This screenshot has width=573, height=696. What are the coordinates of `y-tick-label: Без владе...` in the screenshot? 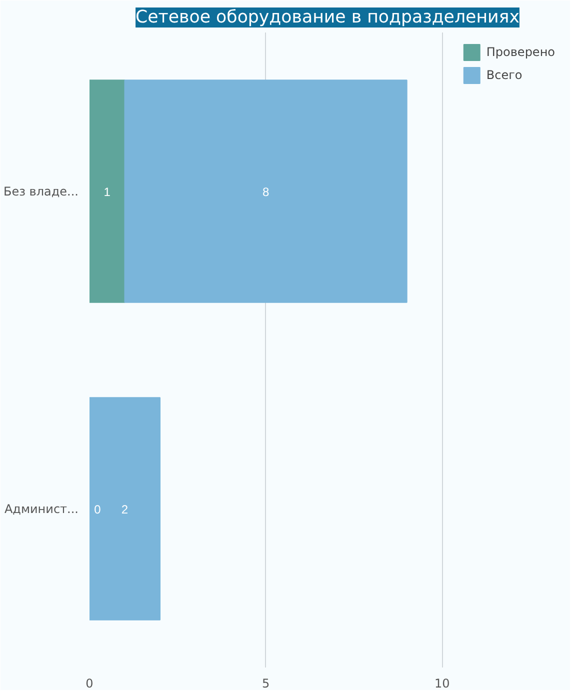 It's located at (40, 191).